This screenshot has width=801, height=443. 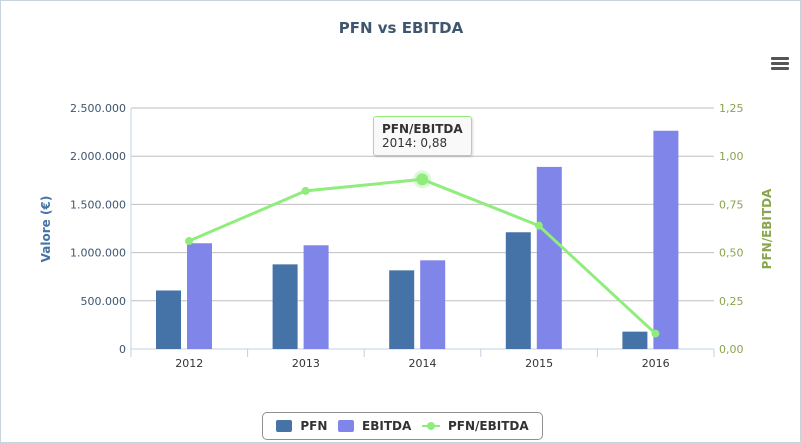 I want to click on tooltip-text: 2014: 0,88, so click(x=415, y=143).